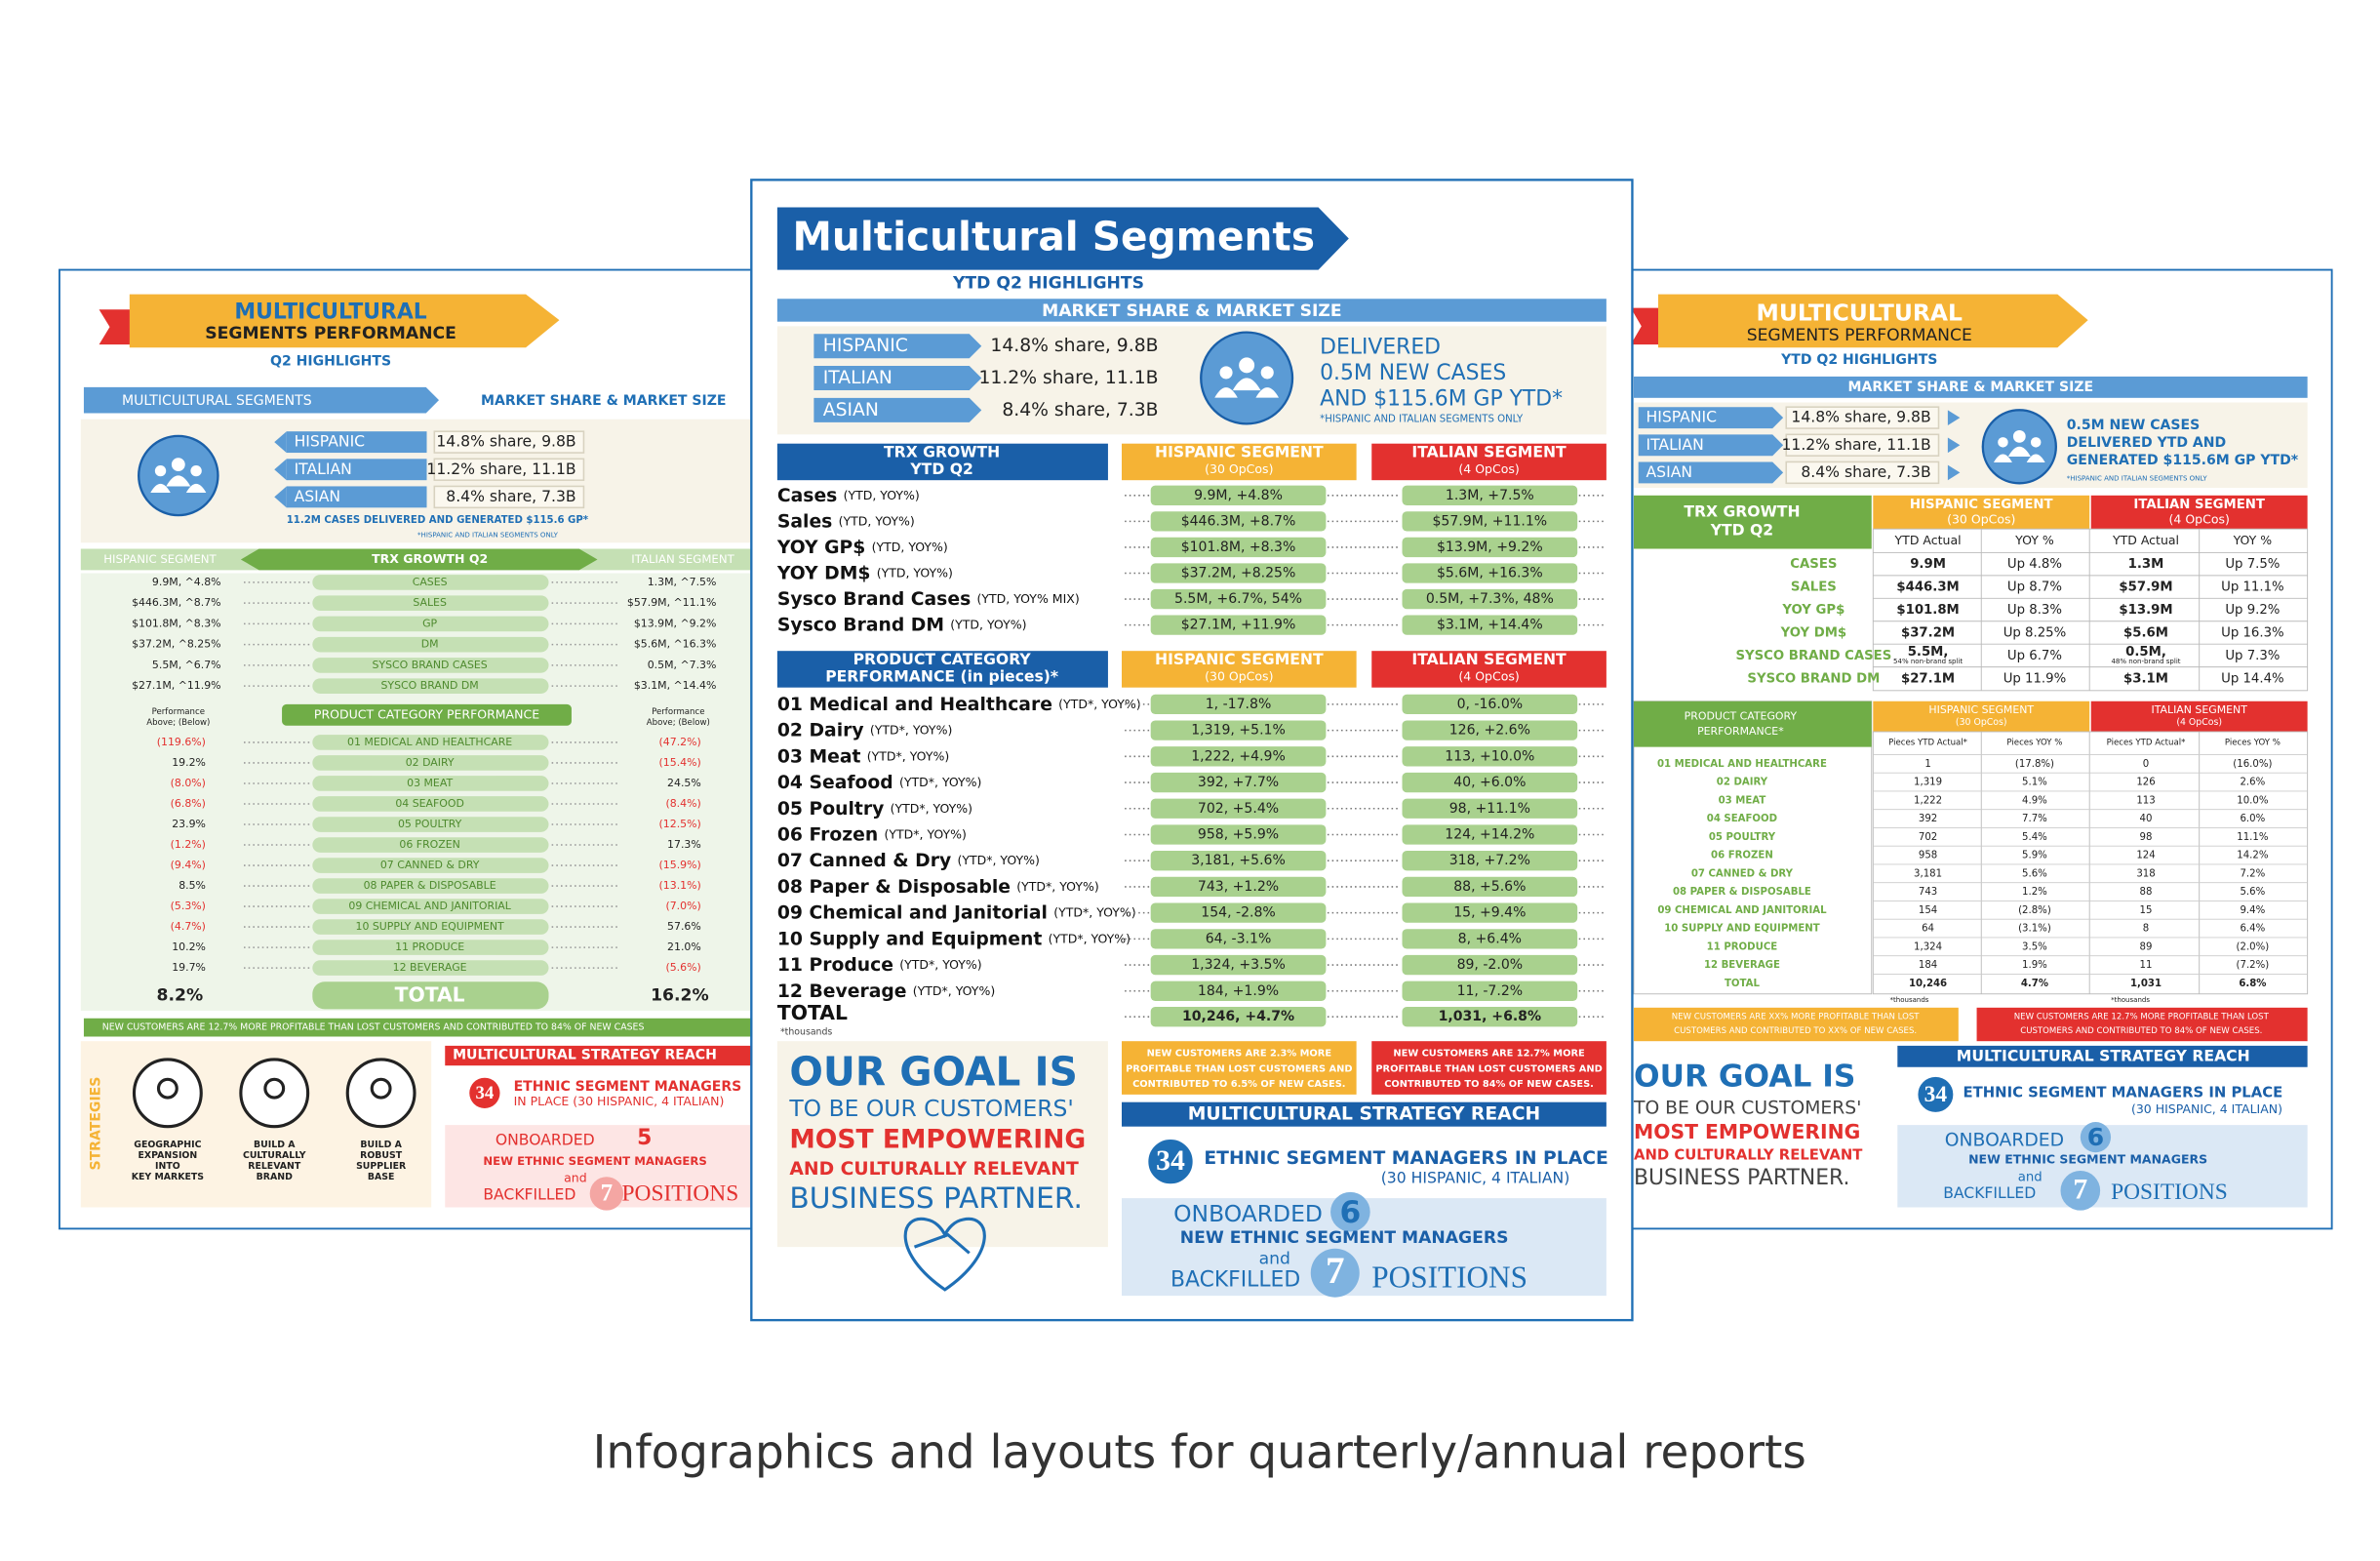  Describe the element at coordinates (181, 742) in the screenshot. I see `left-value: (119.6%)` at that location.